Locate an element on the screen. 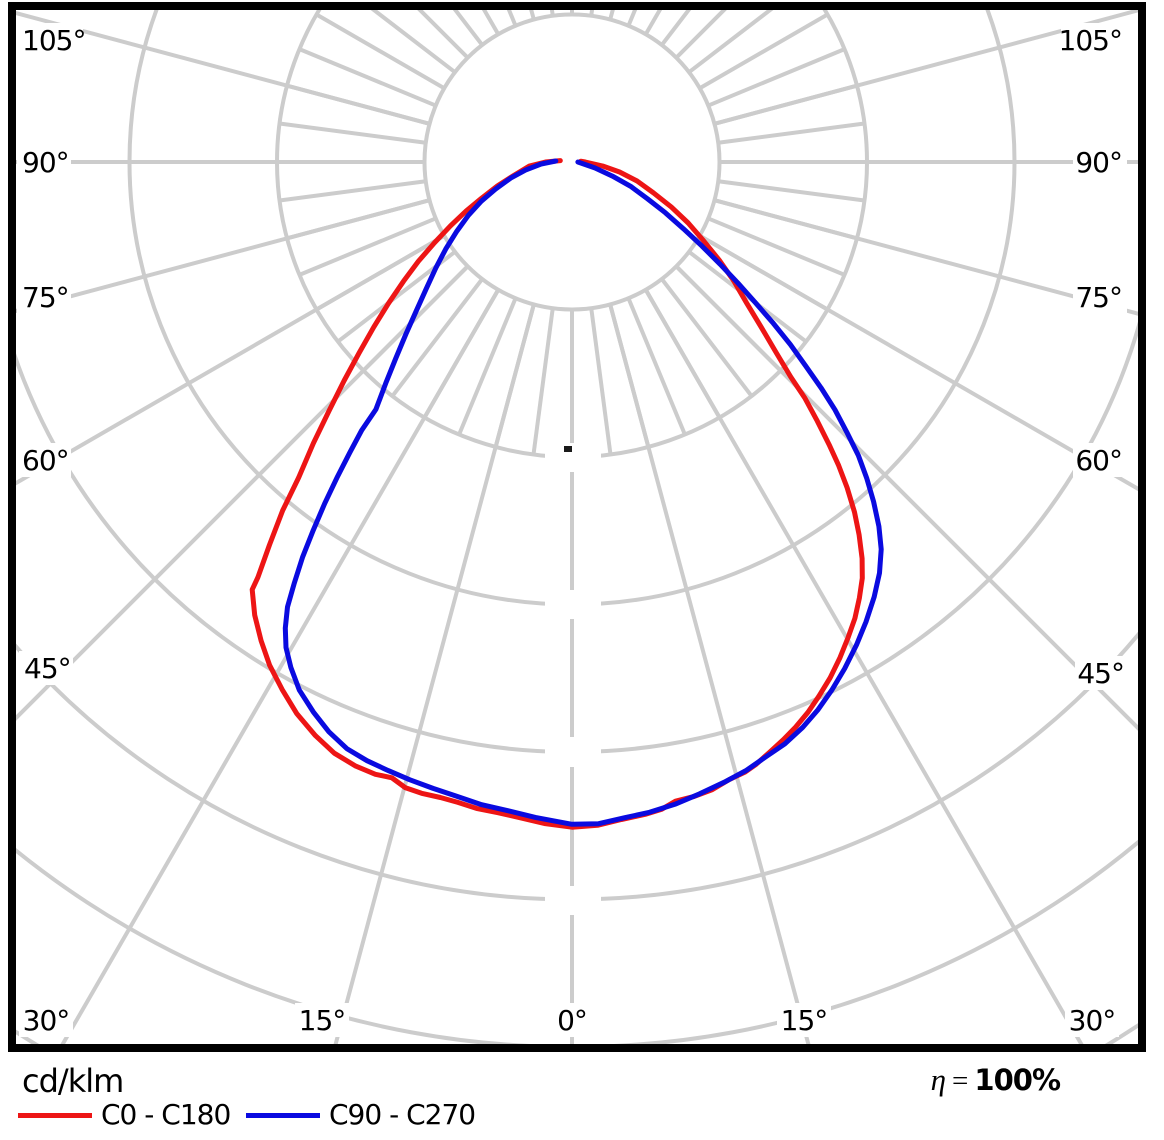 The width and height of the screenshot is (1164, 1140). legend: C0 - C180 C90 - C270 is located at coordinates (582, 1116).